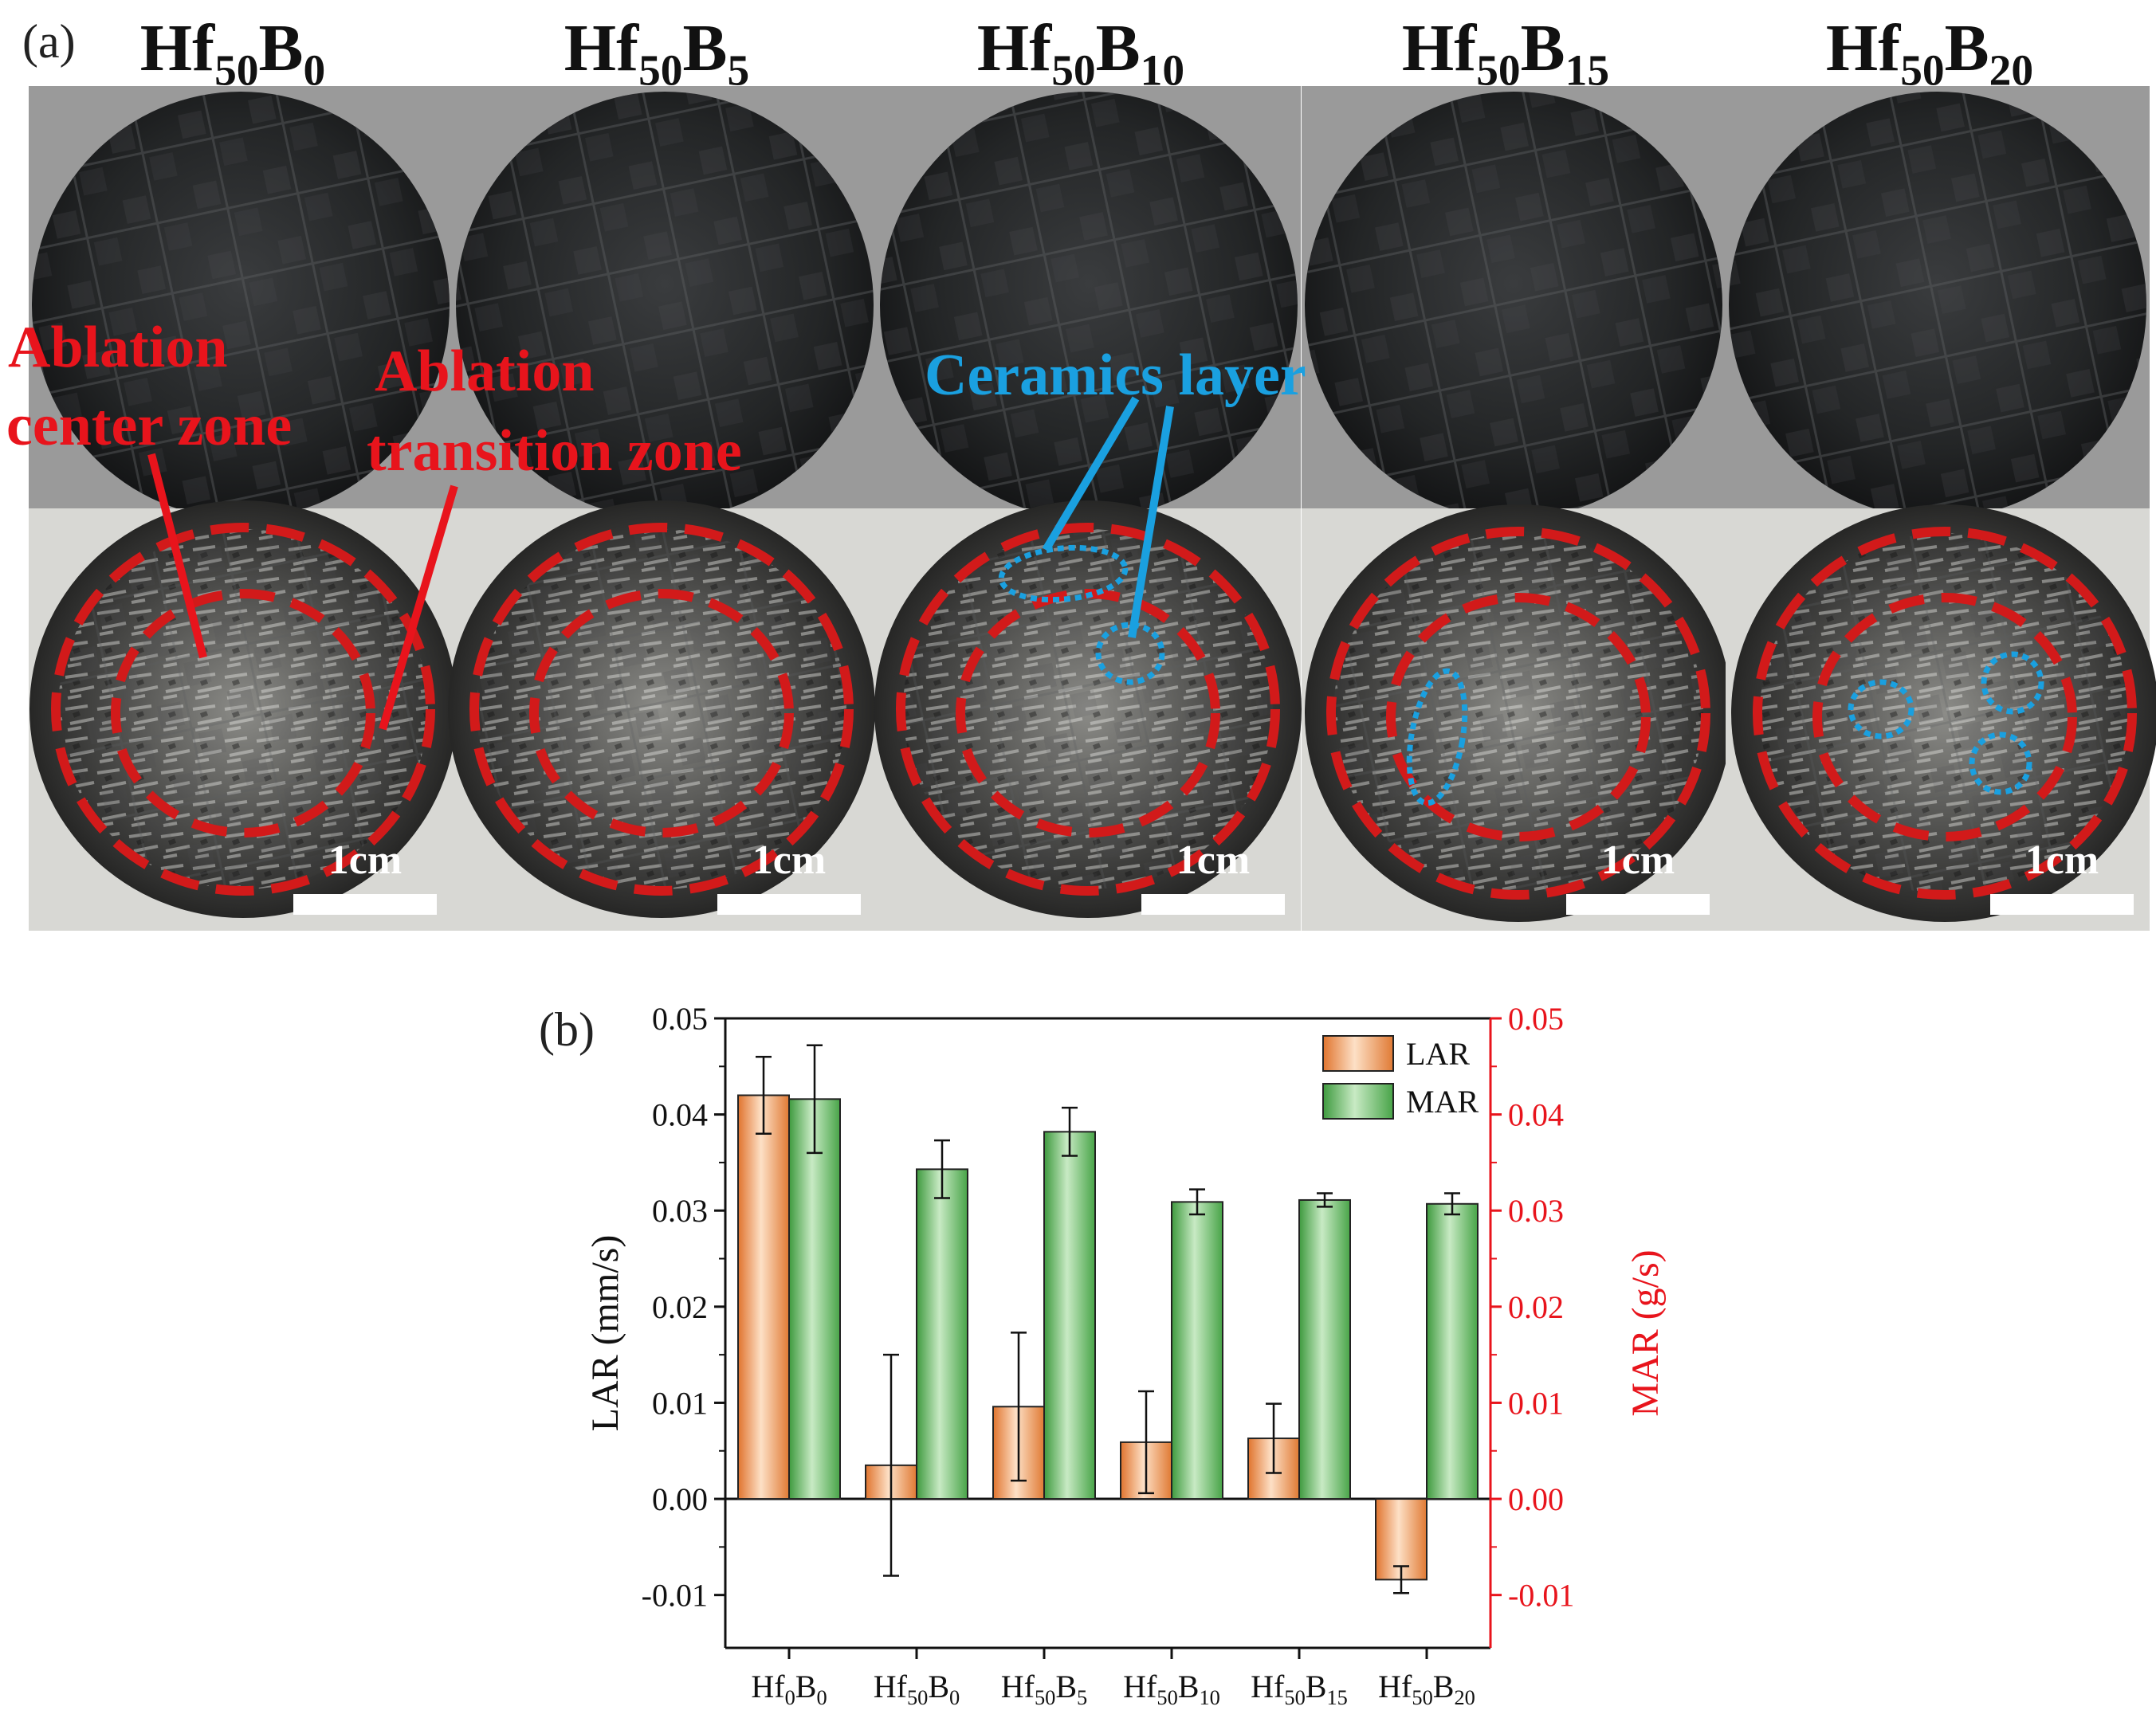  What do you see at coordinates (177, 556) in the screenshot?
I see `center-zone-pointer` at bounding box center [177, 556].